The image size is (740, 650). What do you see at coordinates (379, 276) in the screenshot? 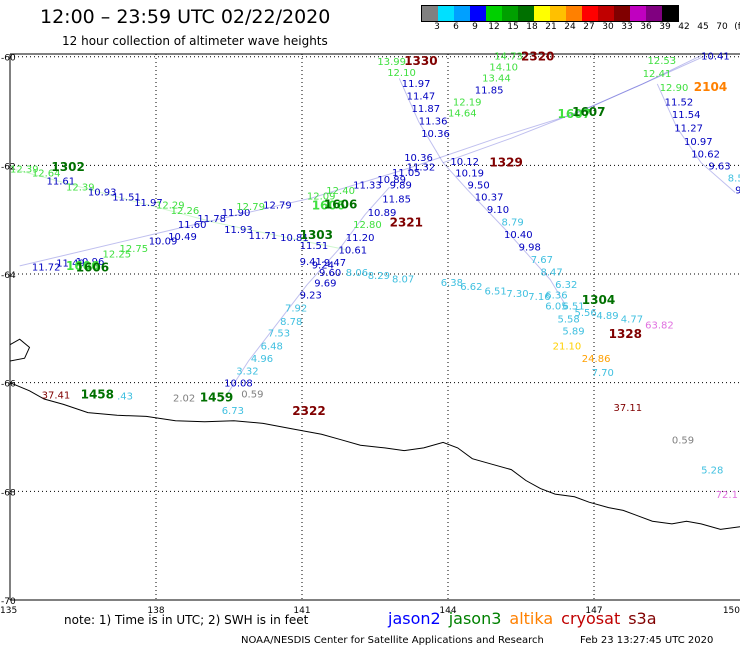
I see `wave-height-label: 8.29` at bounding box center [379, 276].